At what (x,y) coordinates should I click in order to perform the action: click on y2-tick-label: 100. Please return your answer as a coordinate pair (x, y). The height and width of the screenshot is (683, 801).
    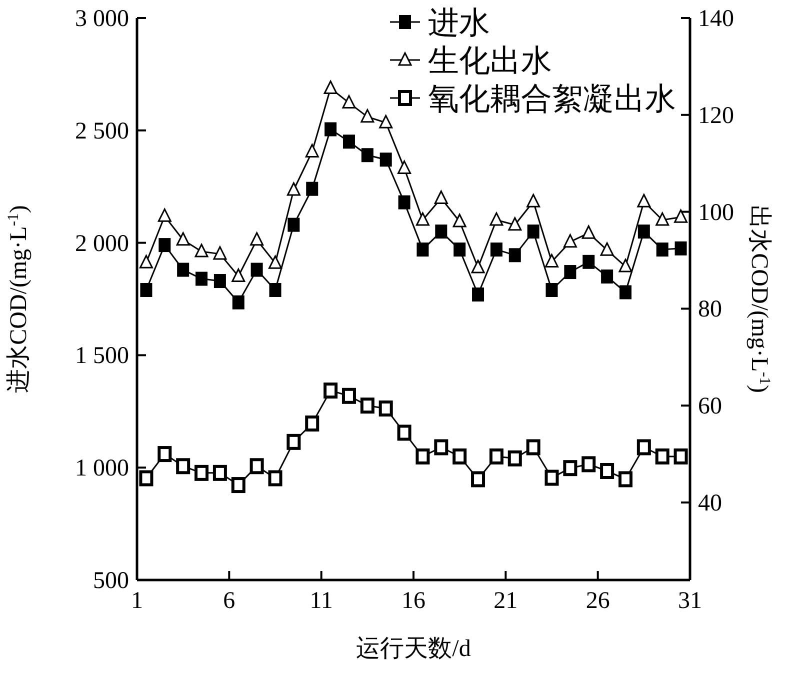
    Looking at the image, I should click on (716, 213).